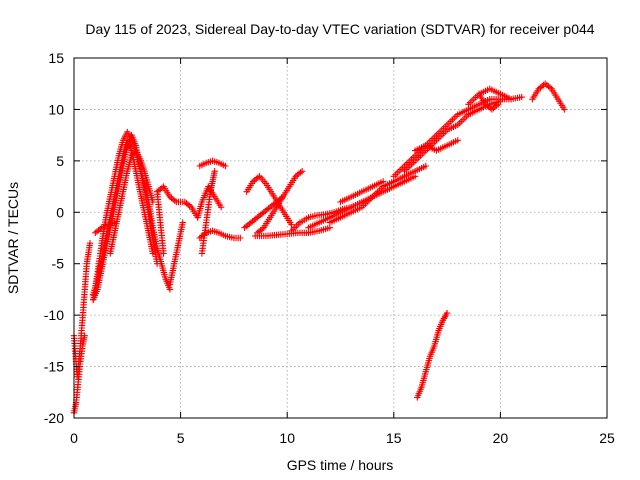  Describe the element at coordinates (501, 438) in the screenshot. I see `x-tick-label: 20` at that location.